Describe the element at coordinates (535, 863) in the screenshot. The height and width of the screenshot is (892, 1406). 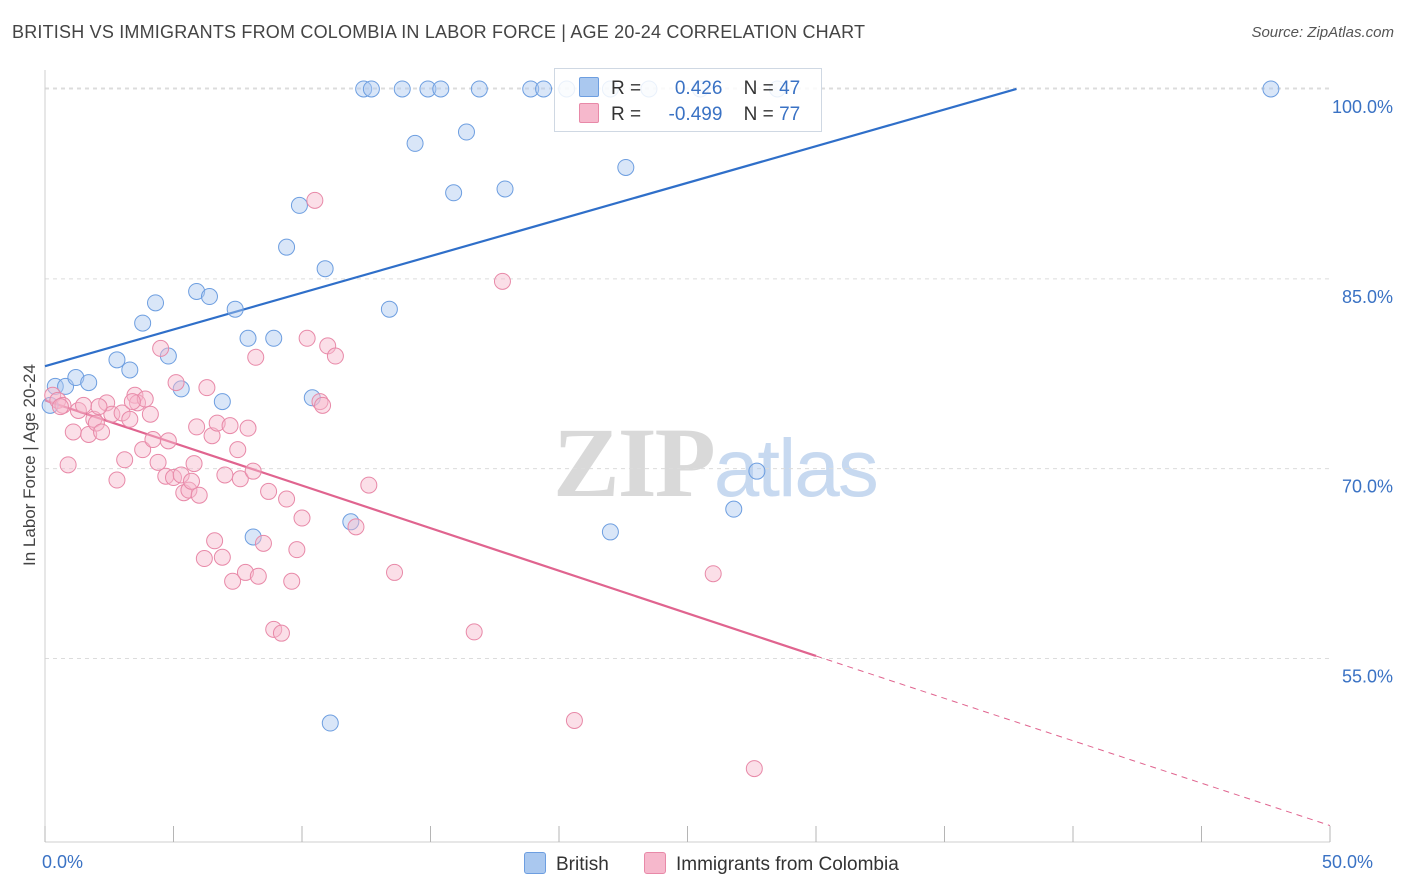
I see `british-legend-swatch` at that location.